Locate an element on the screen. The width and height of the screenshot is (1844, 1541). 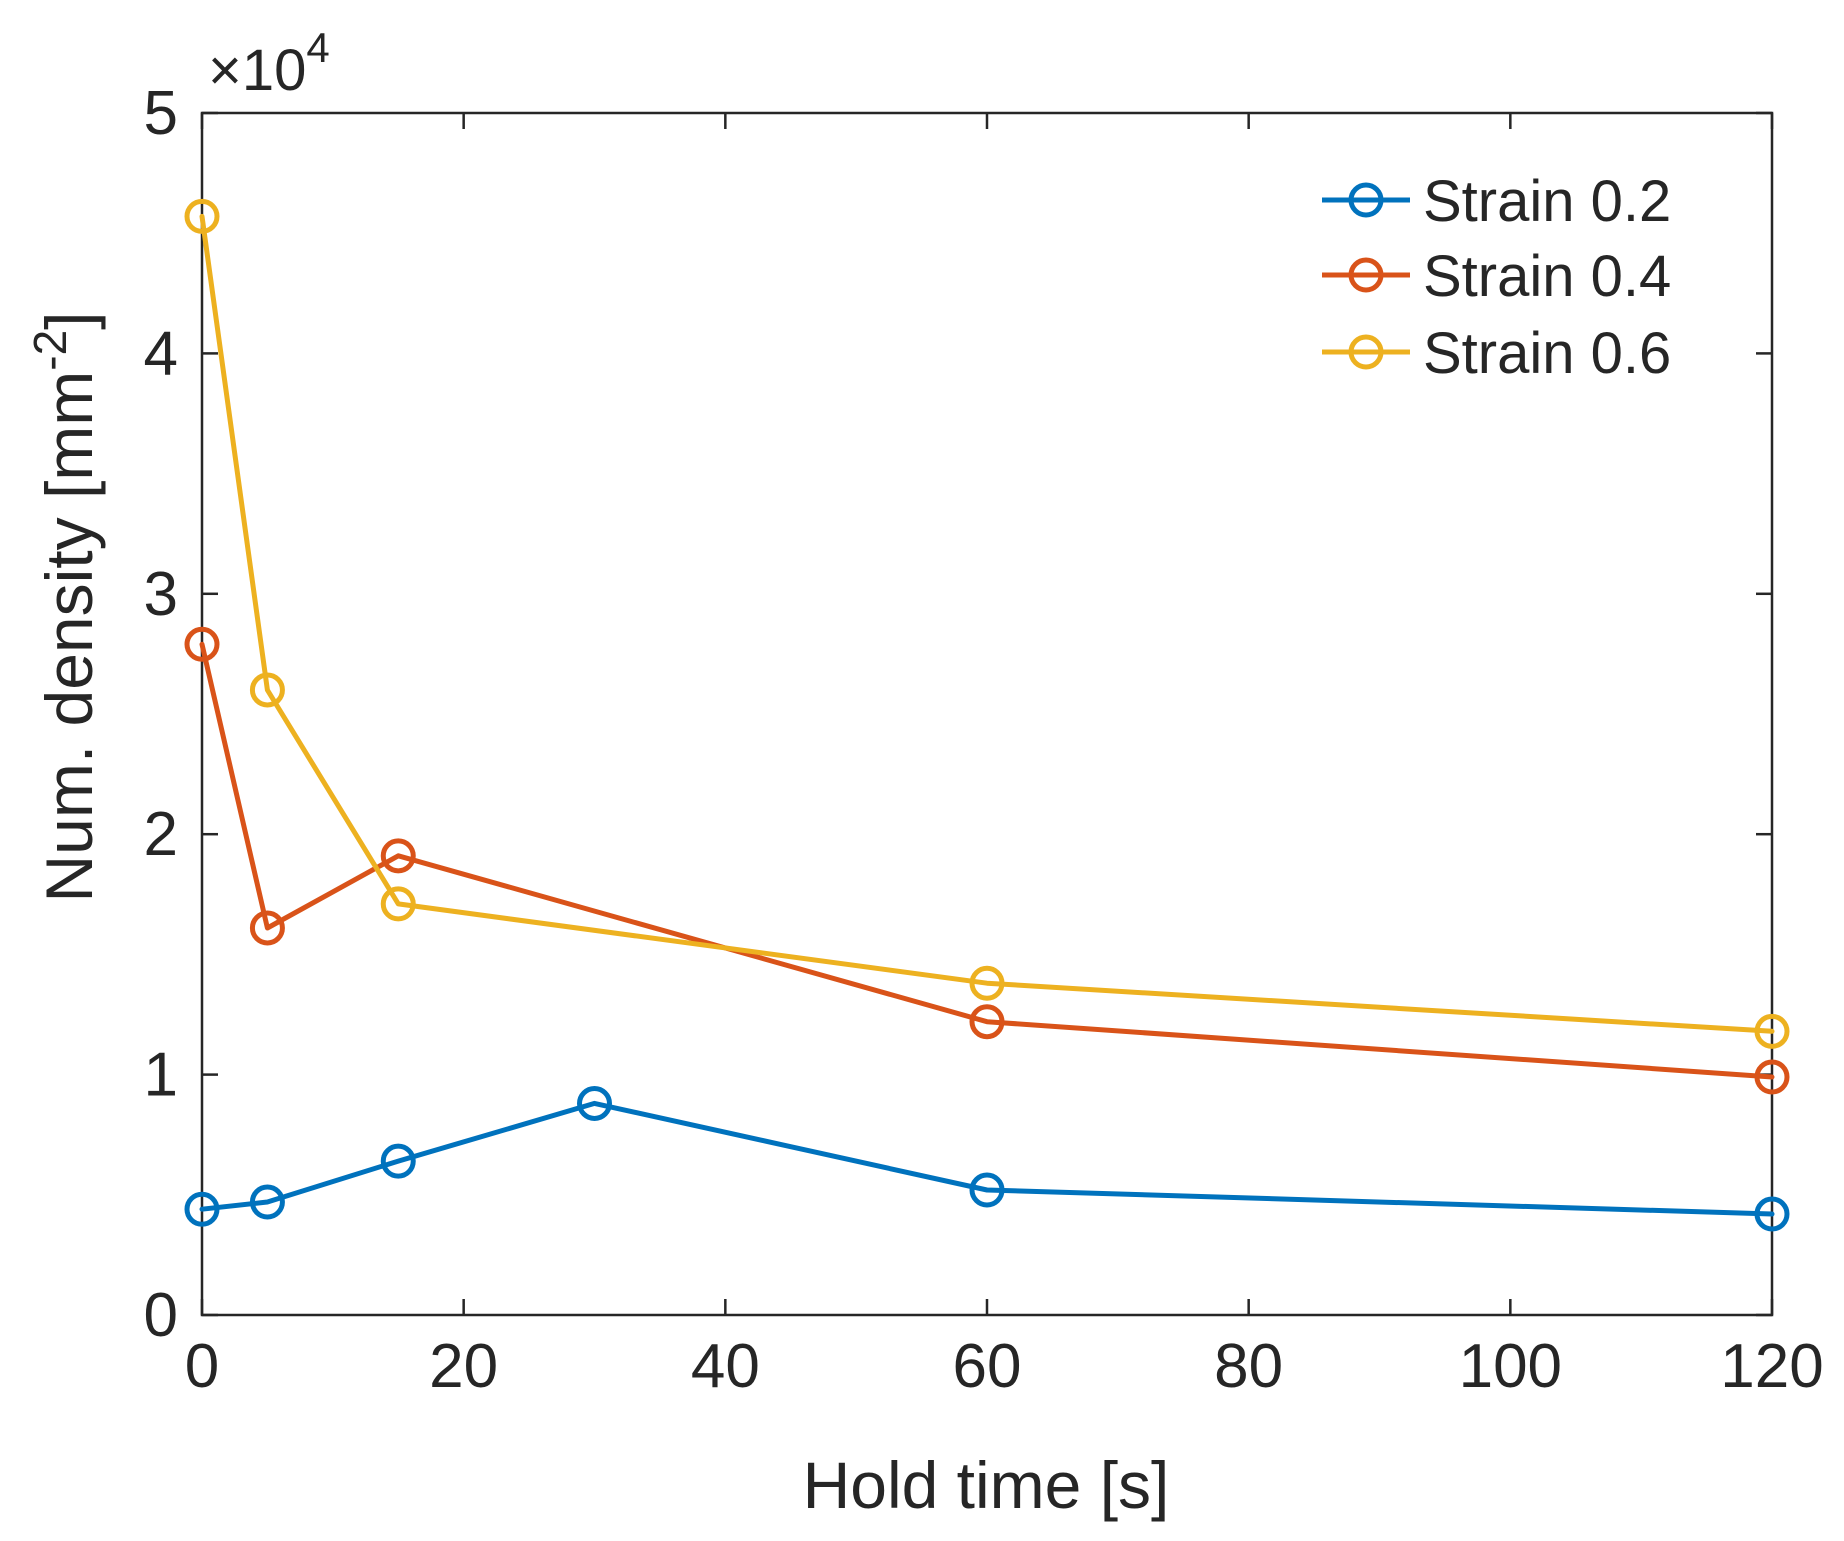
y-axis-exponent: ×10⁴ is located at coordinates (269, 63).